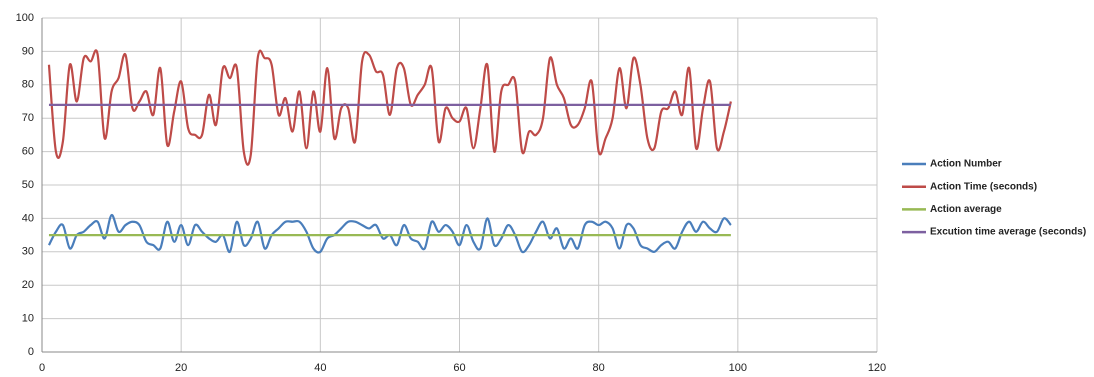  Describe the element at coordinates (28, 152) in the screenshot. I see `y-tick-label: 60` at that location.